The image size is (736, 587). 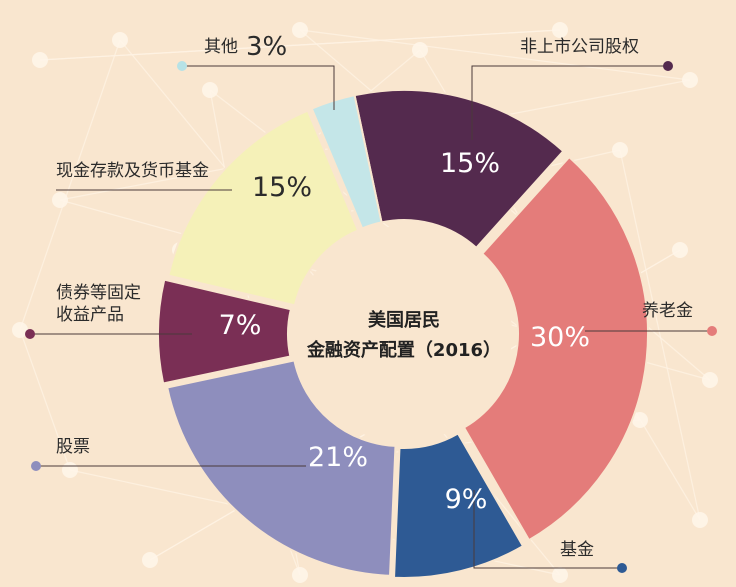 What do you see at coordinates (667, 311) in the screenshot?
I see `category-label-1: 养老金` at bounding box center [667, 311].